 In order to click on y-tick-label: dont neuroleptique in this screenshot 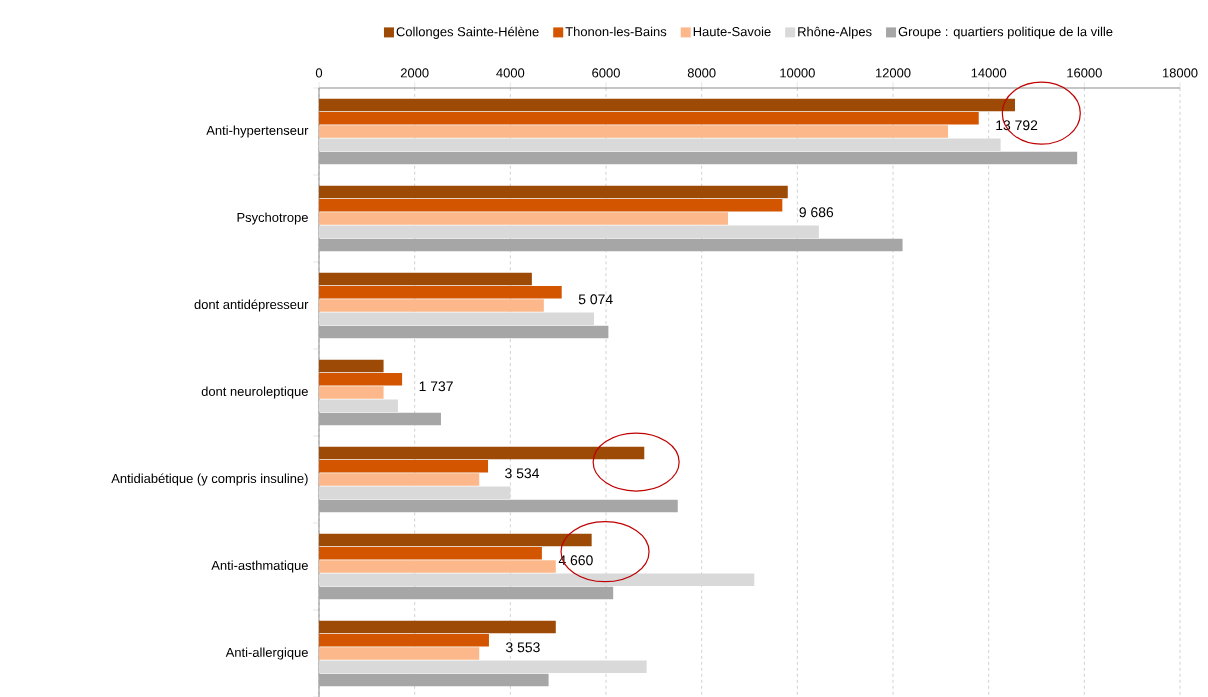, I will do `click(254, 392)`.